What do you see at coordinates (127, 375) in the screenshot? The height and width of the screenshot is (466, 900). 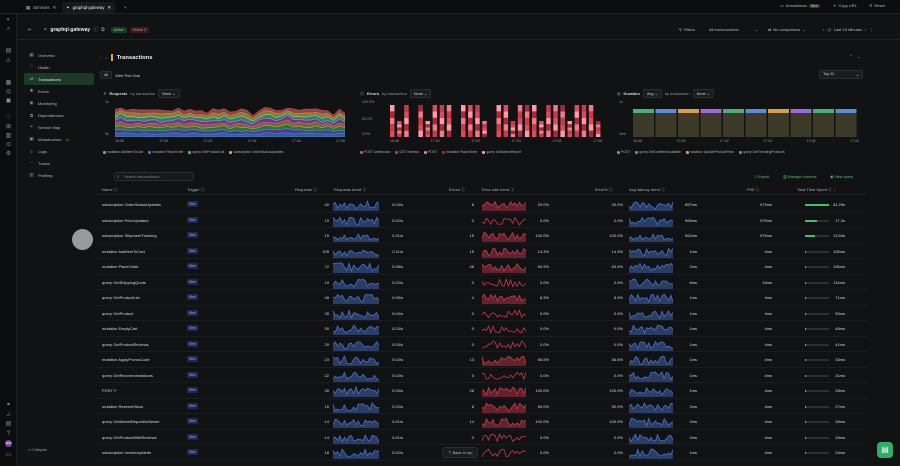 I see `transaction-name: query GetRecommendations` at bounding box center [127, 375].